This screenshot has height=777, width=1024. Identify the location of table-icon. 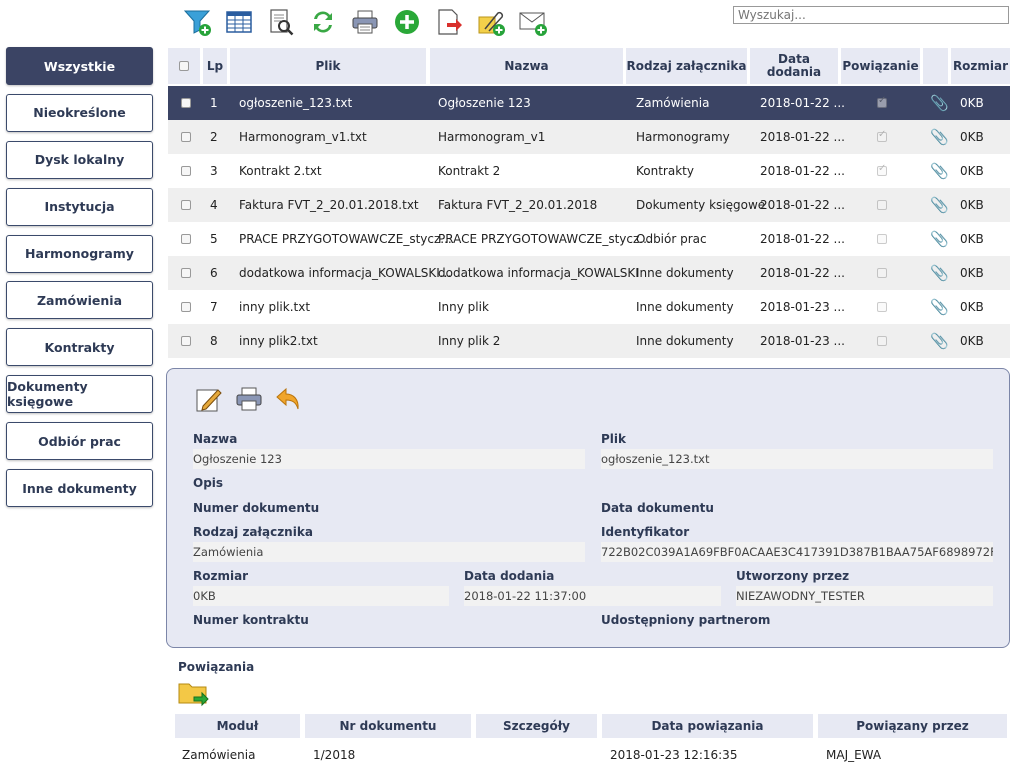
(239, 22).